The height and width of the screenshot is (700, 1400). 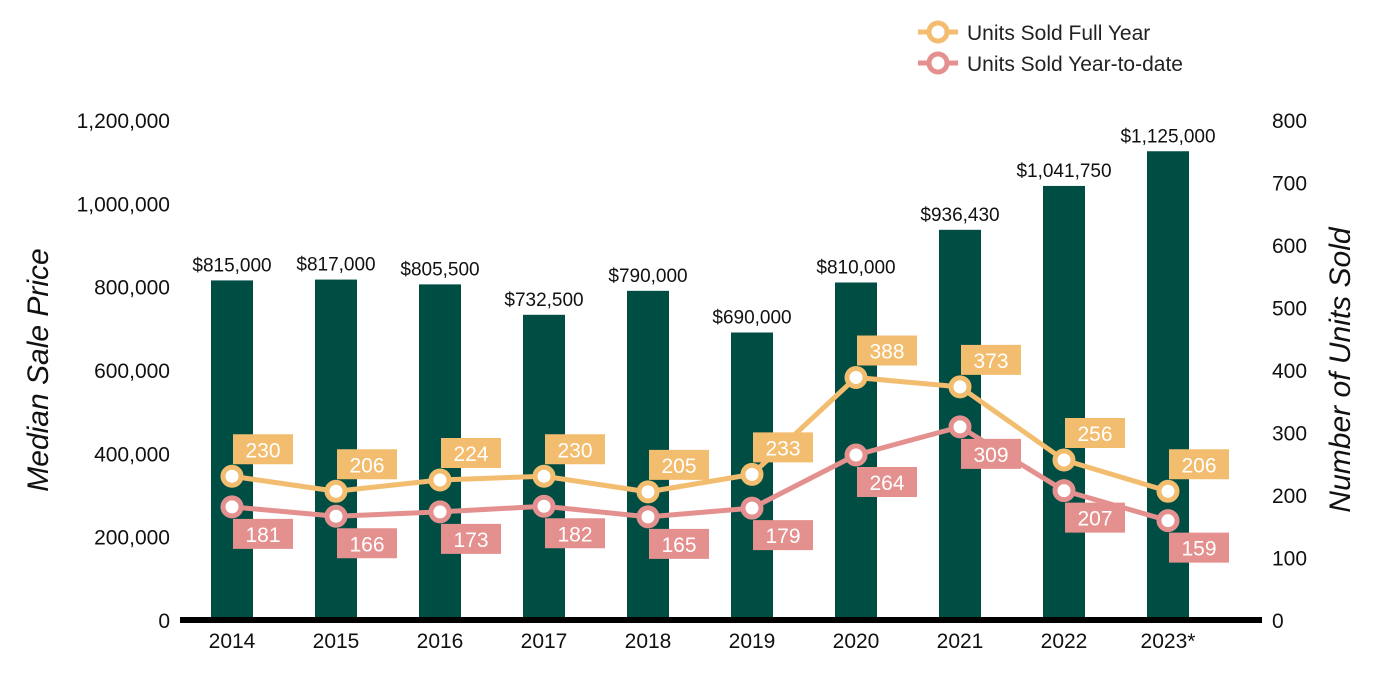 I want to click on ytd-value-label: 173, so click(x=470, y=540).